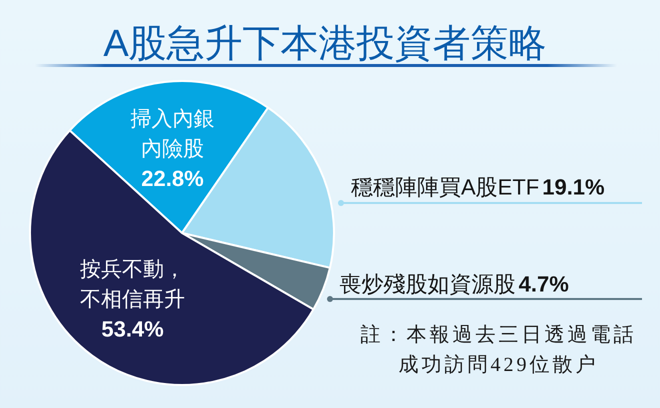 The height and width of the screenshot is (408, 660). I want to click on chart-title: A股急升下本港投資者策略, so click(325, 44).